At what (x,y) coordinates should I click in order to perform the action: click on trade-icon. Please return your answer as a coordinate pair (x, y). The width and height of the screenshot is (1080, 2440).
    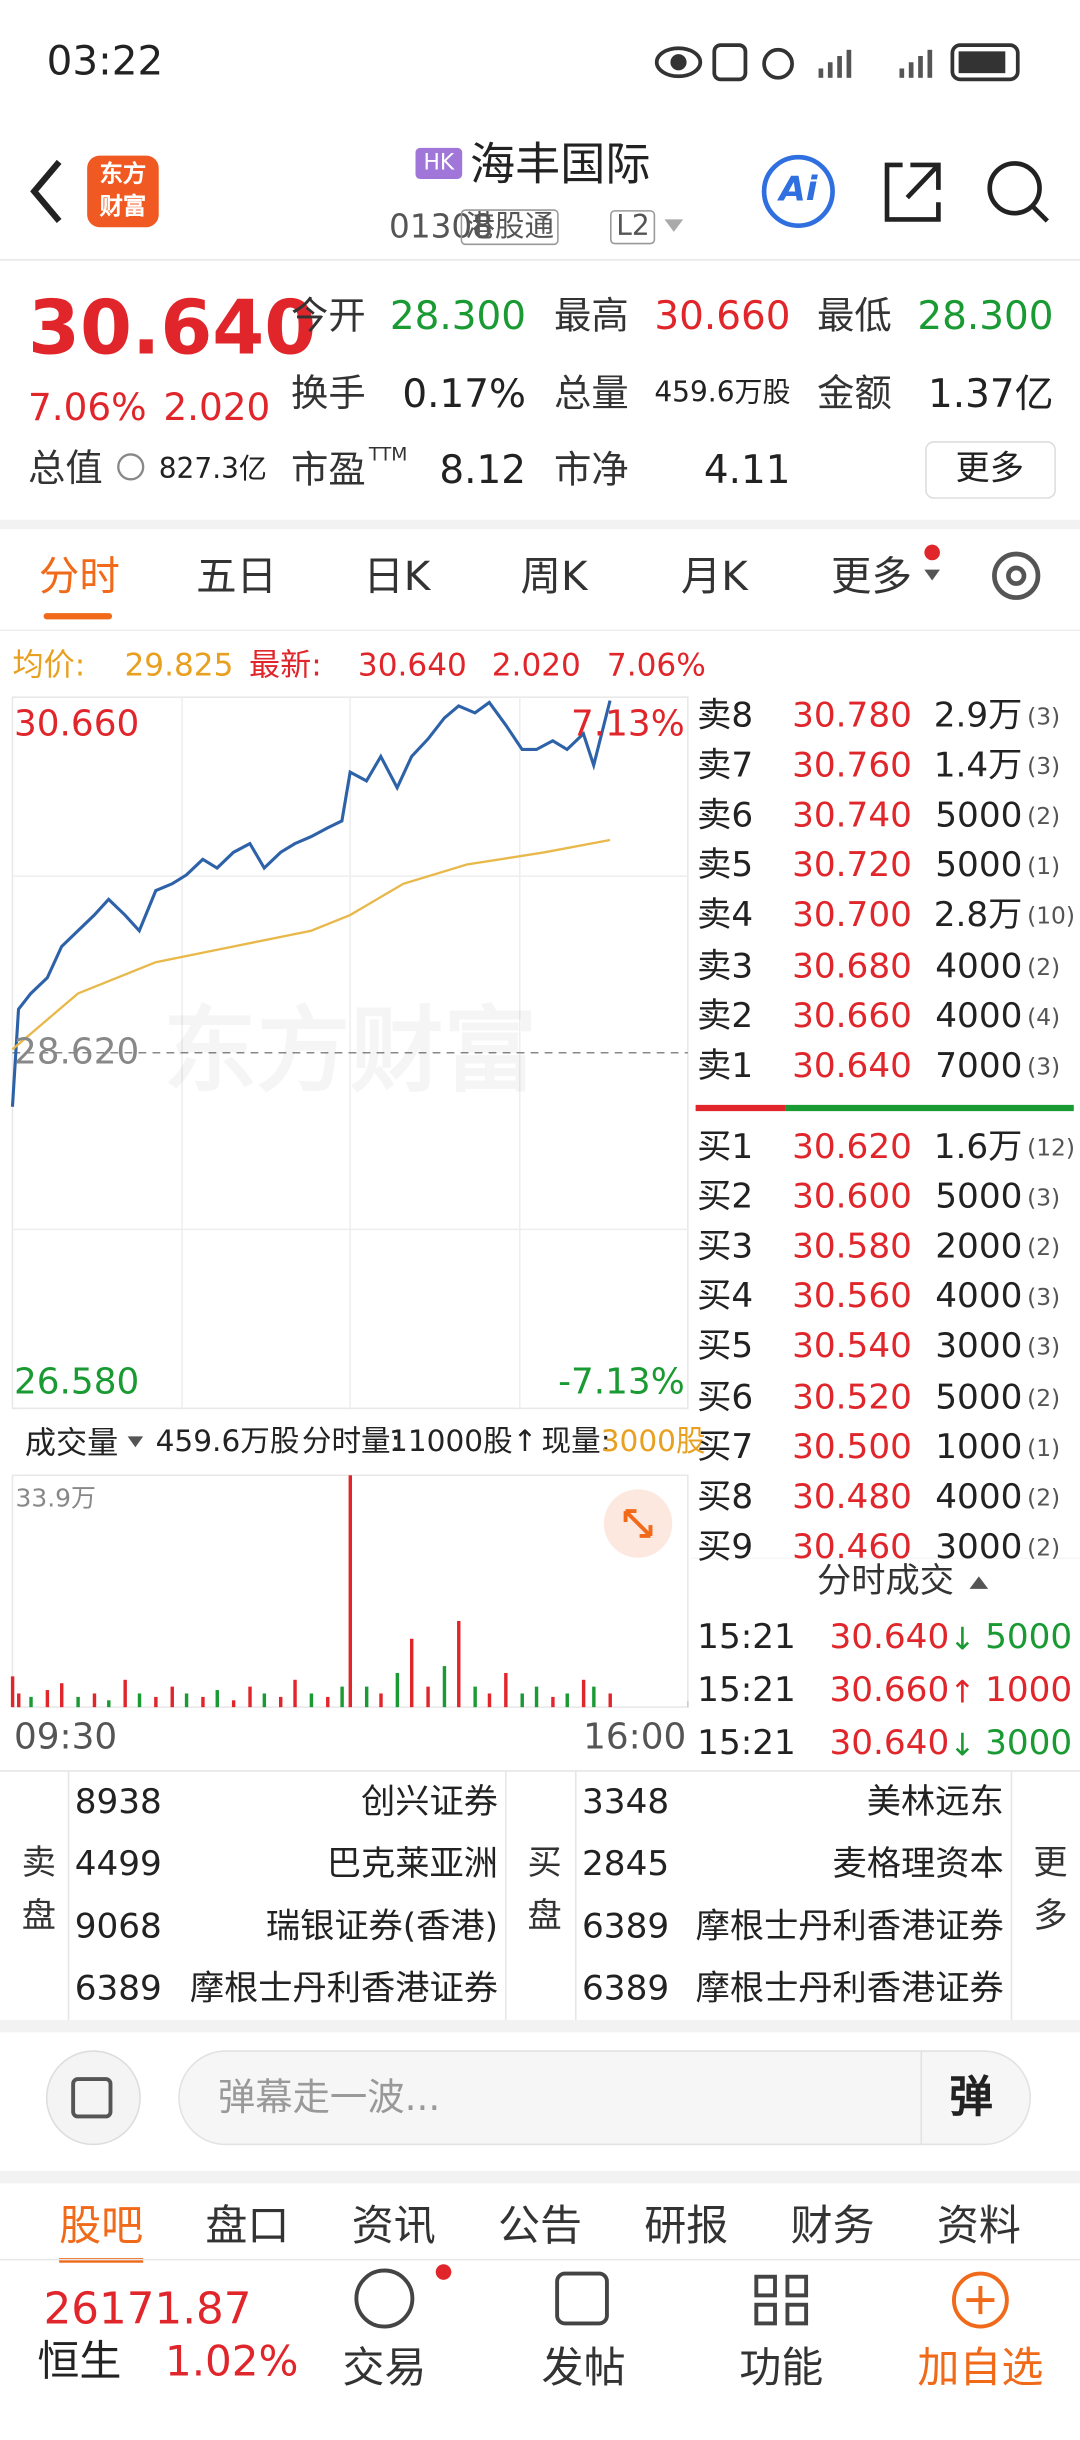
    Looking at the image, I should click on (384, 2298).